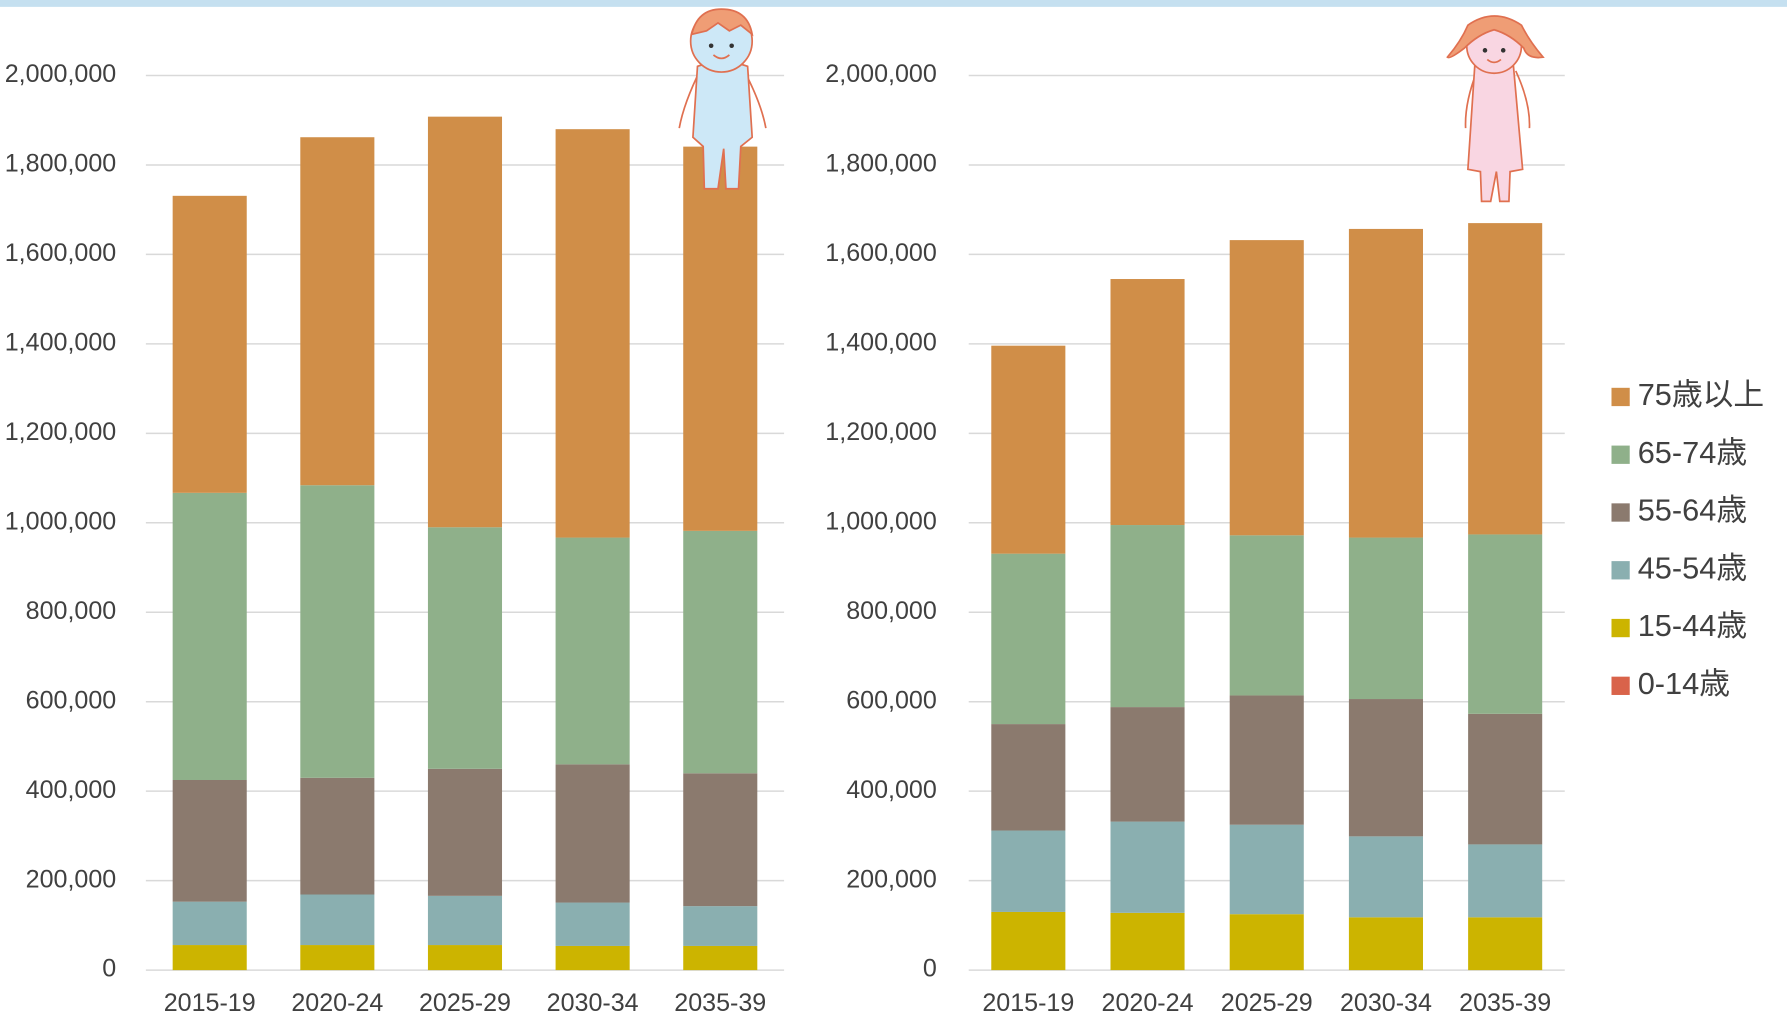 The image size is (1787, 1017). What do you see at coordinates (1692, 567) in the screenshot?
I see `legend-label: 45-54歳` at bounding box center [1692, 567].